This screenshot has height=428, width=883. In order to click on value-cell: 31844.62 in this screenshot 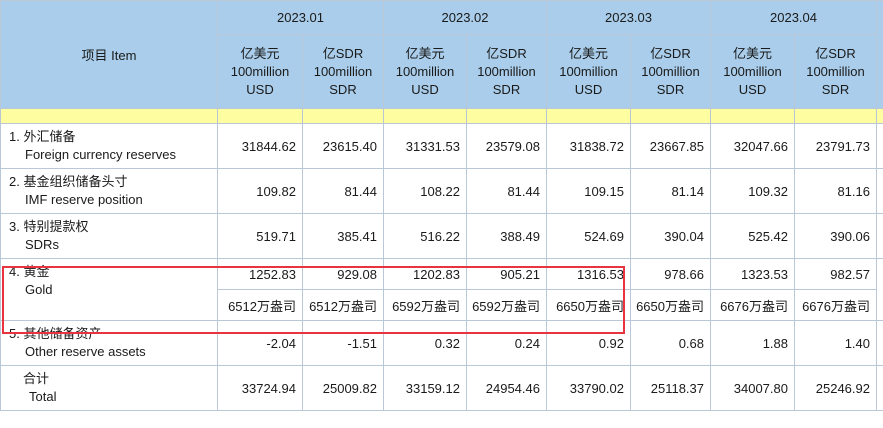, I will do `click(260, 146)`.